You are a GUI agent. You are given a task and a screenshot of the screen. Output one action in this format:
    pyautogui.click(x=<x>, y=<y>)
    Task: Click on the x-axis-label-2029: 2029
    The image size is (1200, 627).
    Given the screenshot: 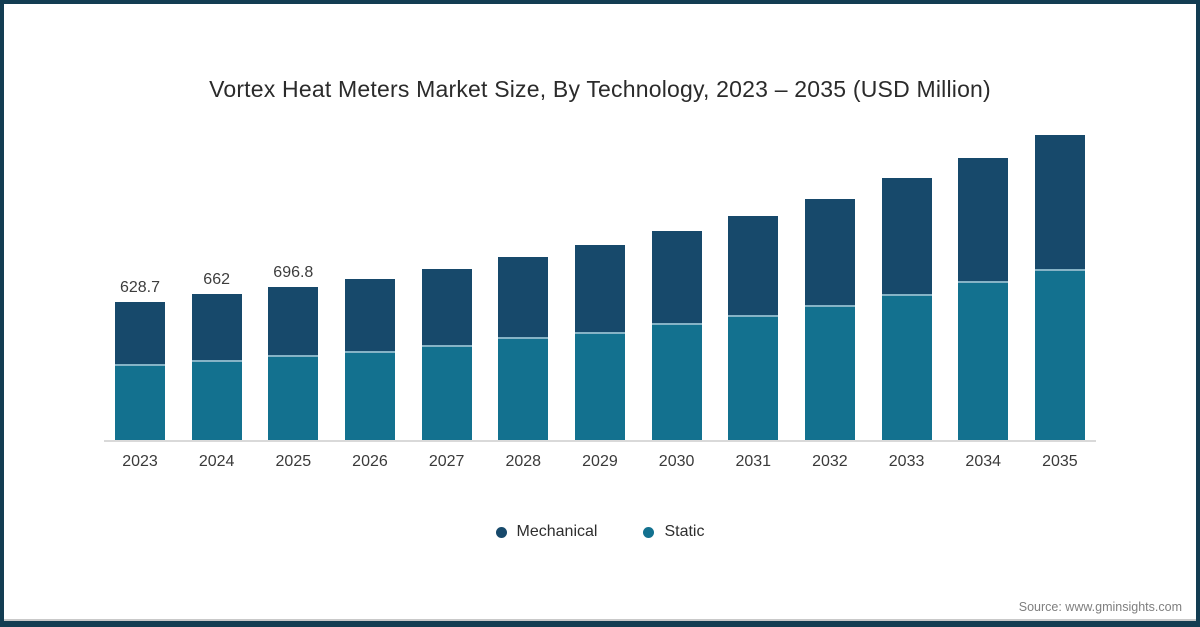 What is the action you would take?
    pyautogui.click(x=600, y=461)
    